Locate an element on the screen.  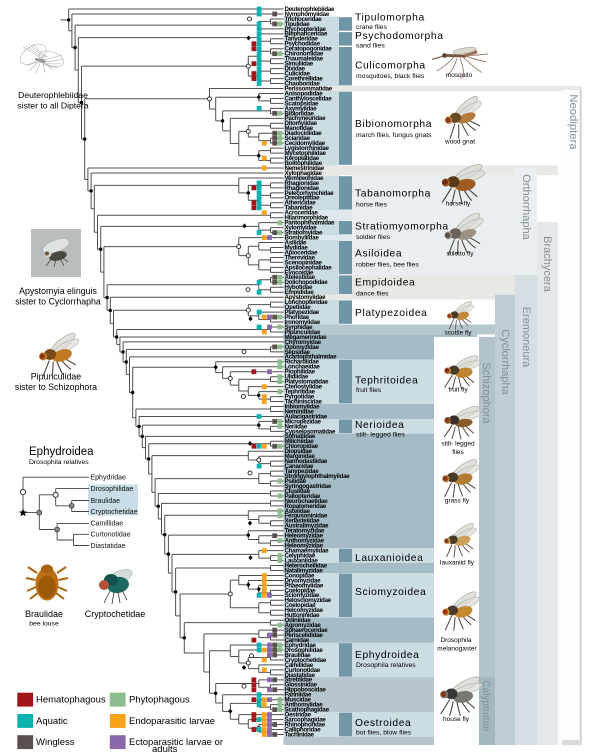
svg-text: house fly is located at coordinates (456, 719).